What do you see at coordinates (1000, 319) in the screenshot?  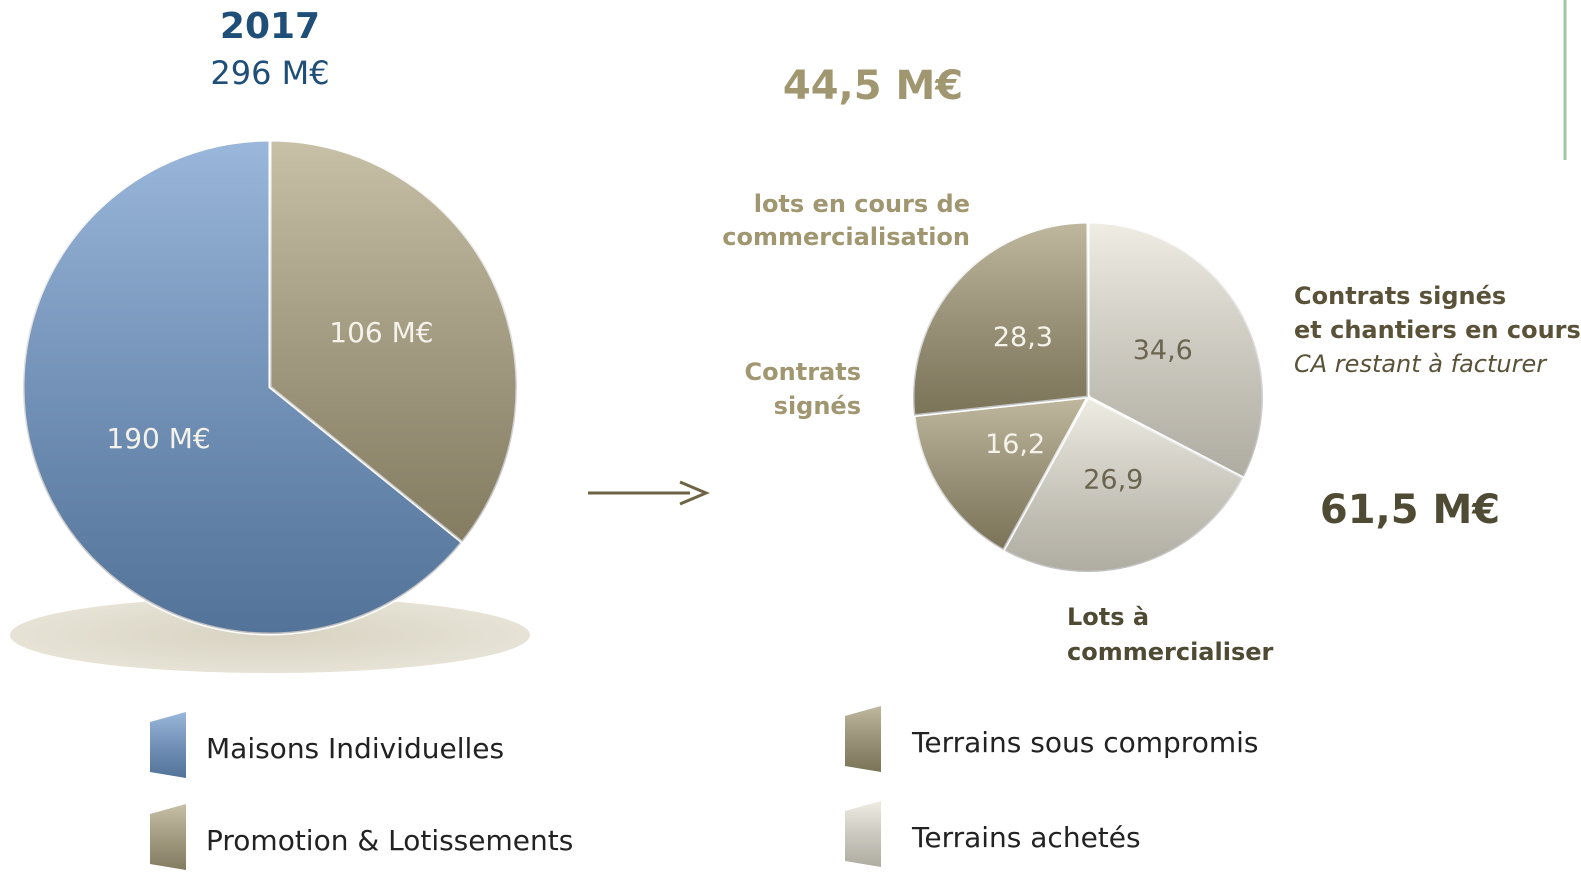 I see `pie-slice` at bounding box center [1000, 319].